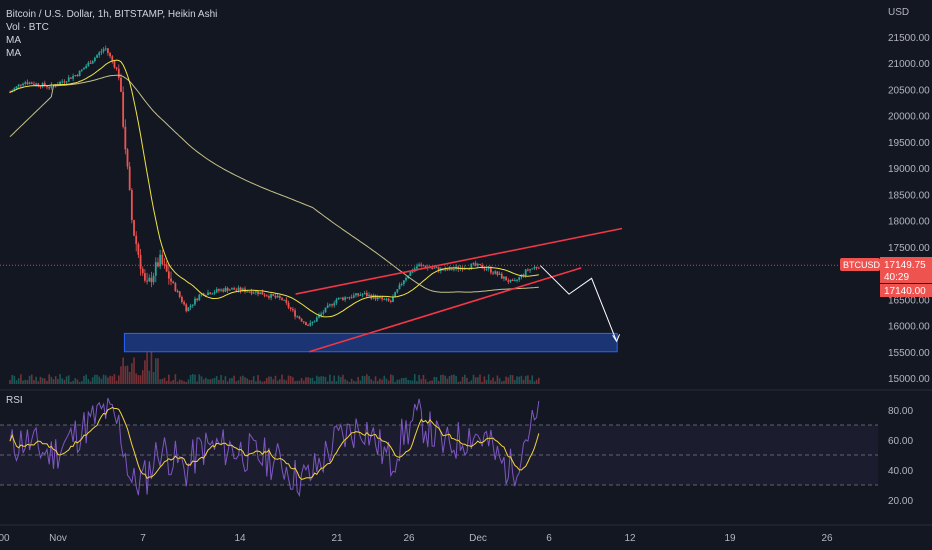 Image resolution: width=932 pixels, height=550 pixels. What do you see at coordinates (630, 538) in the screenshot?
I see `time-axis-tick: 12` at bounding box center [630, 538].